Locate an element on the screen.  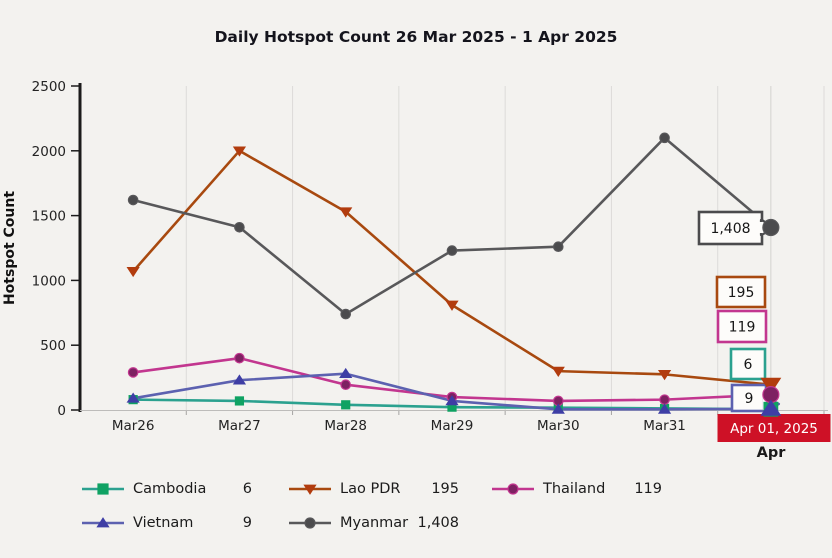
y-tick-label: 1500 is located at coordinates (49, 217).